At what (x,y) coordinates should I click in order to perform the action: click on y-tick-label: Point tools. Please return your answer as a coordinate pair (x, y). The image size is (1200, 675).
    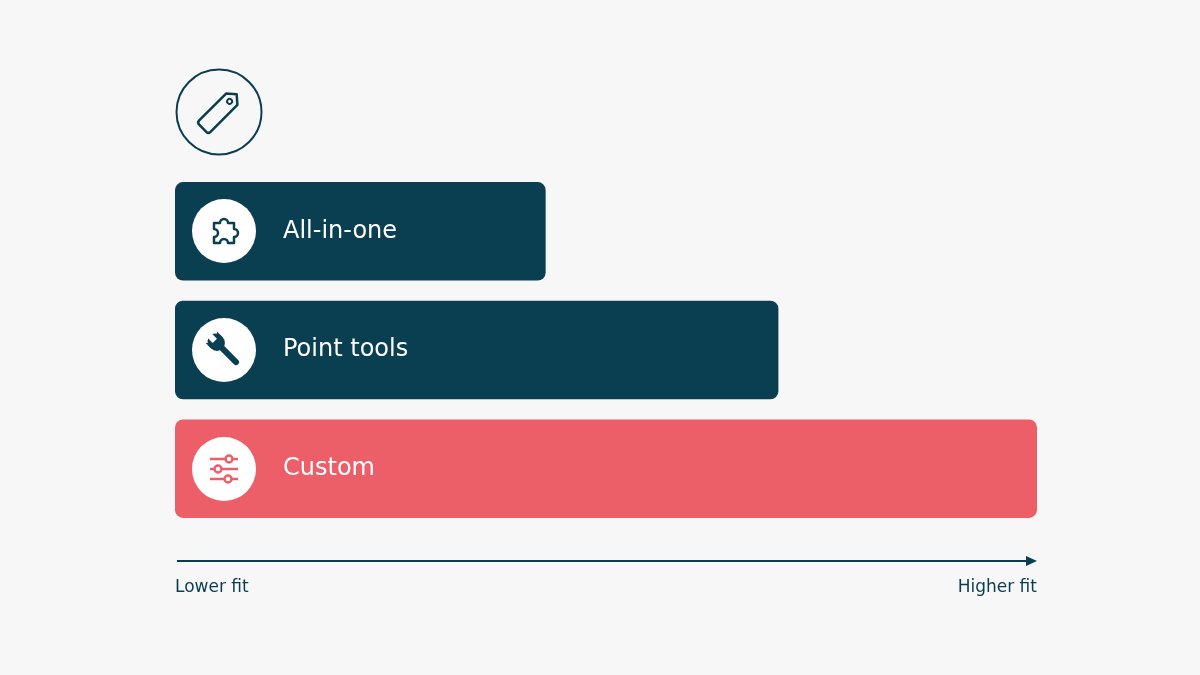
    Looking at the image, I should click on (346, 348).